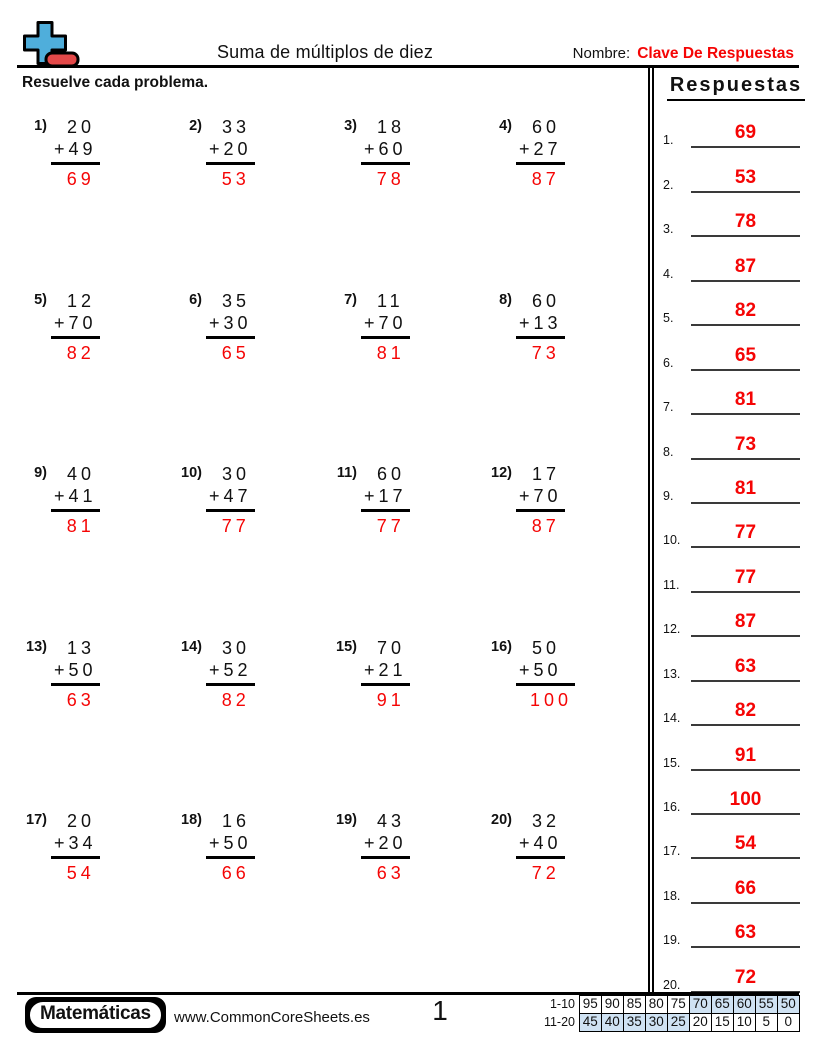 This screenshot has width=816, height=1056. What do you see at coordinates (390, 526) in the screenshot?
I see `problem-answer: 77` at bounding box center [390, 526].